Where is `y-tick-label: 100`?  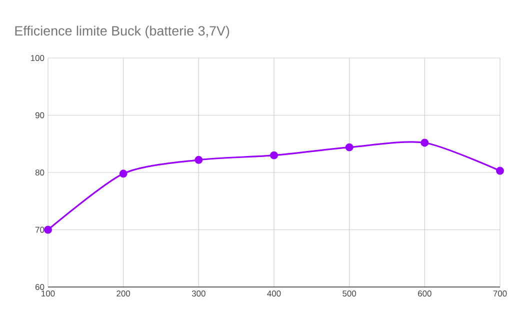 y-tick-label: 100 is located at coordinates (37, 58).